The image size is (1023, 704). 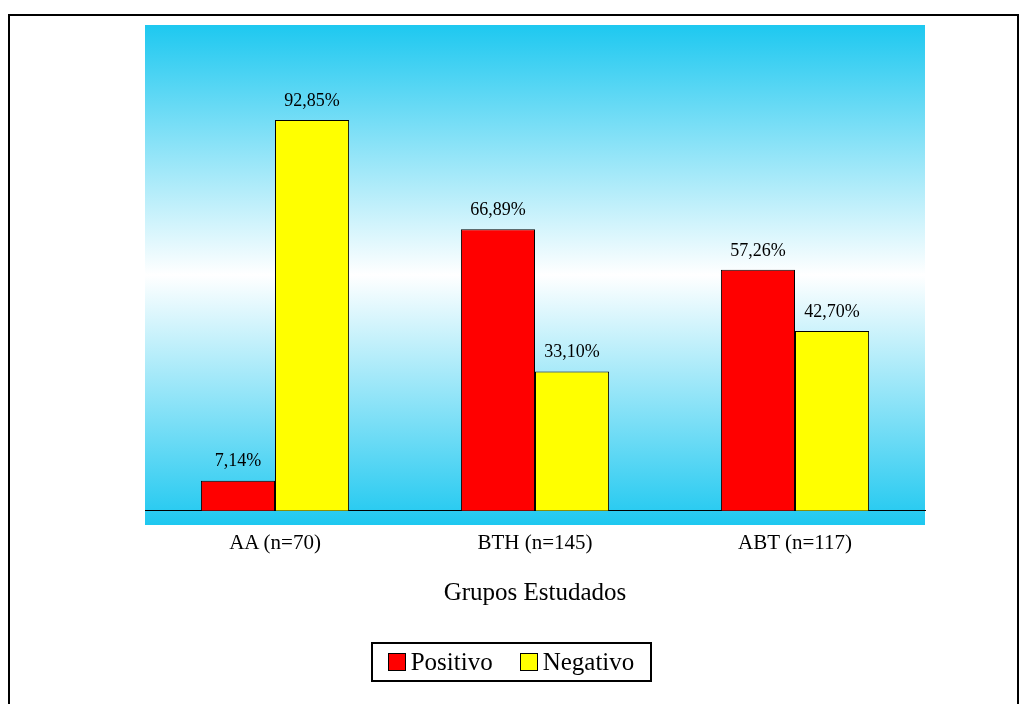 What do you see at coordinates (275, 541) in the screenshot?
I see `x-tick-label: AA (n=70)` at bounding box center [275, 541].